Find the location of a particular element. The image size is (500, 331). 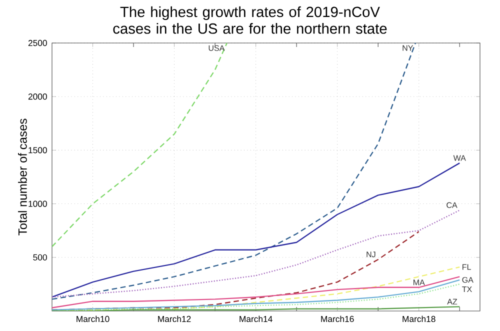

series-label: MA is located at coordinates (419, 283).